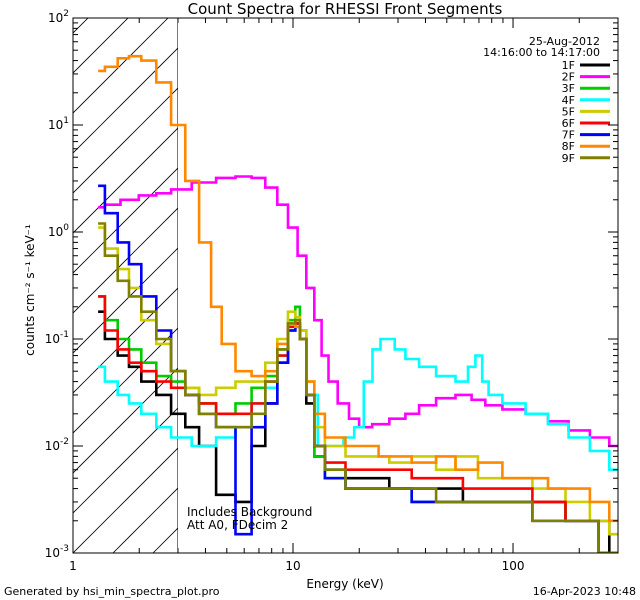  What do you see at coordinates (73, 566) in the screenshot?
I see `x-tick-label: 1` at bounding box center [73, 566].